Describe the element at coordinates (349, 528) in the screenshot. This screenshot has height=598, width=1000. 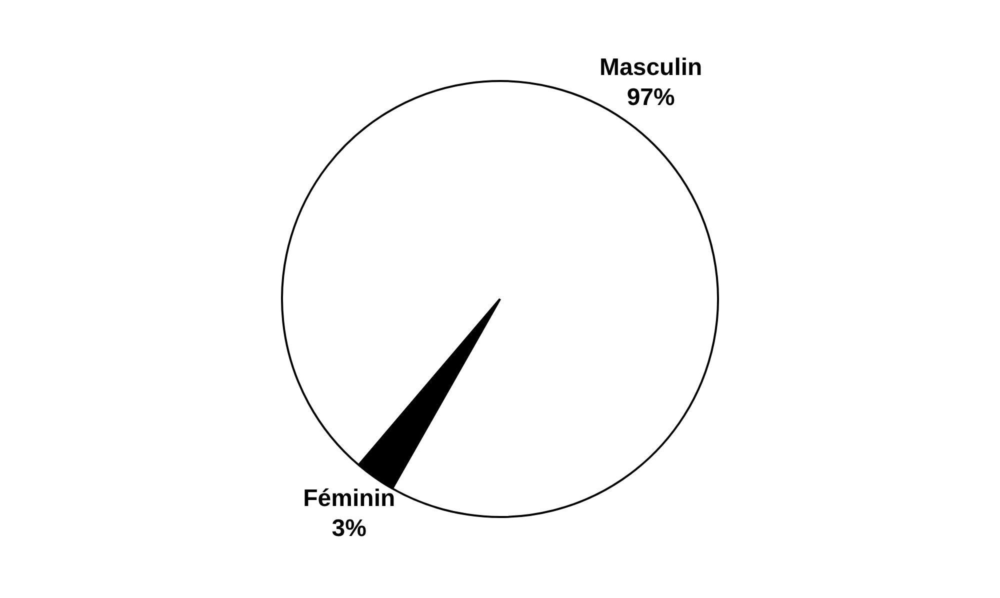
I see `data-label: 3%` at that location.